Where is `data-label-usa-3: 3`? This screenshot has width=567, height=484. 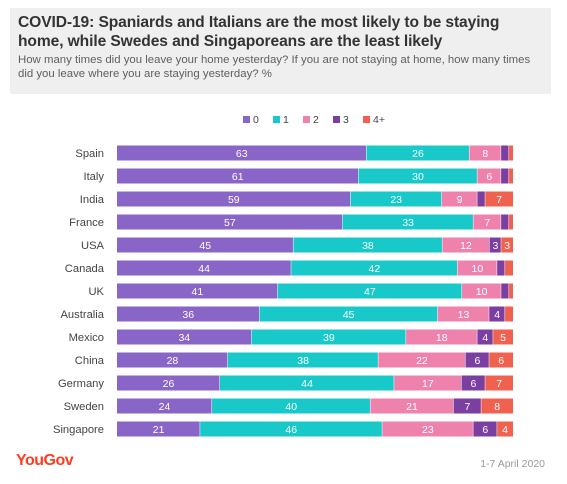
data-label-usa-3: 3 is located at coordinates (495, 246).